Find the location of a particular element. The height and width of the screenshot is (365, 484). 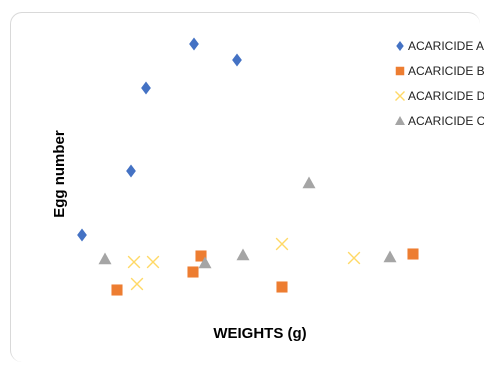

legend-label-1: ACARICIDE B is located at coordinates (446, 71).